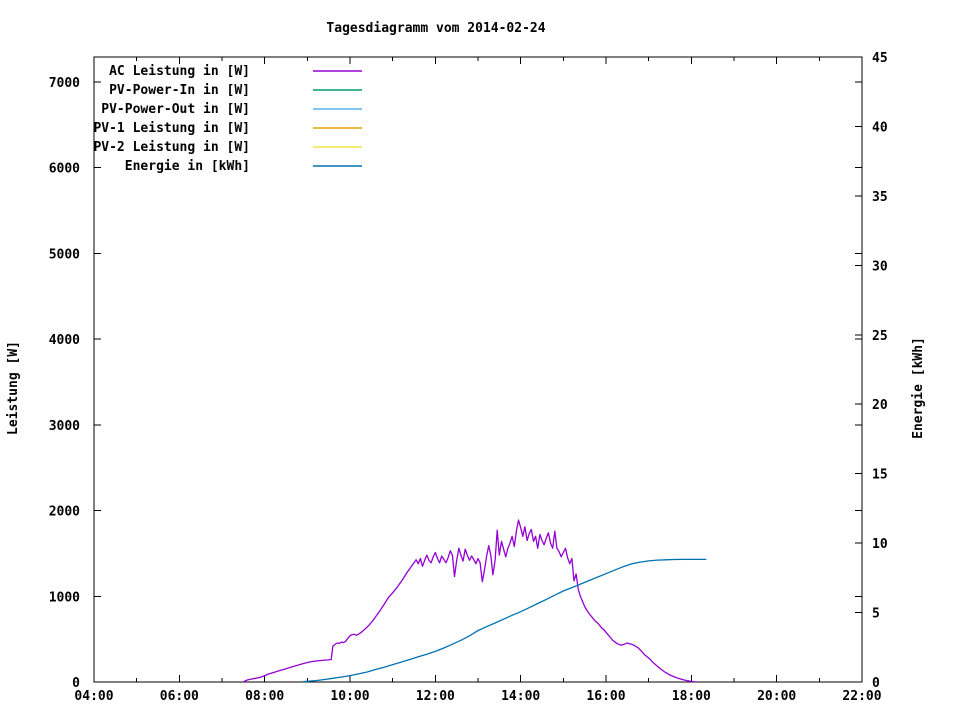 This screenshot has width=960, height=720. Describe the element at coordinates (179, 696) in the screenshot. I see `x-tick-label: 06:00` at that location.